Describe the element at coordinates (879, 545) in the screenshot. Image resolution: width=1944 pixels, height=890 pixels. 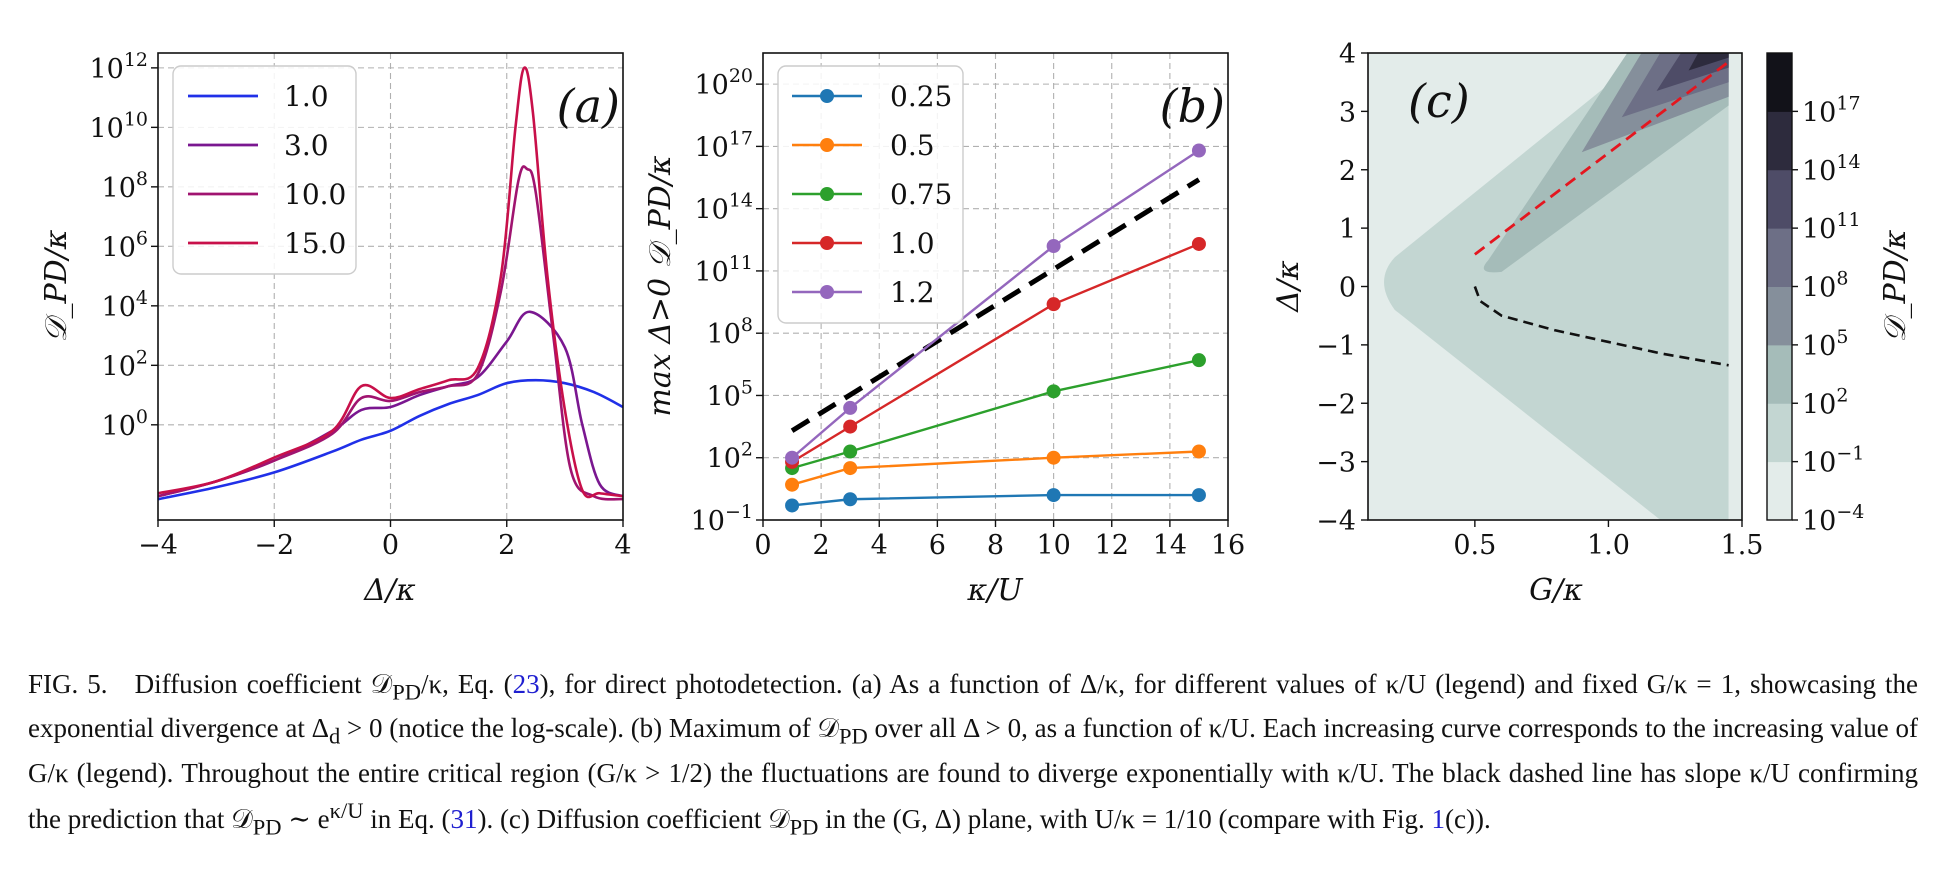
I see `panel-b-xtick-label: 4` at that location.